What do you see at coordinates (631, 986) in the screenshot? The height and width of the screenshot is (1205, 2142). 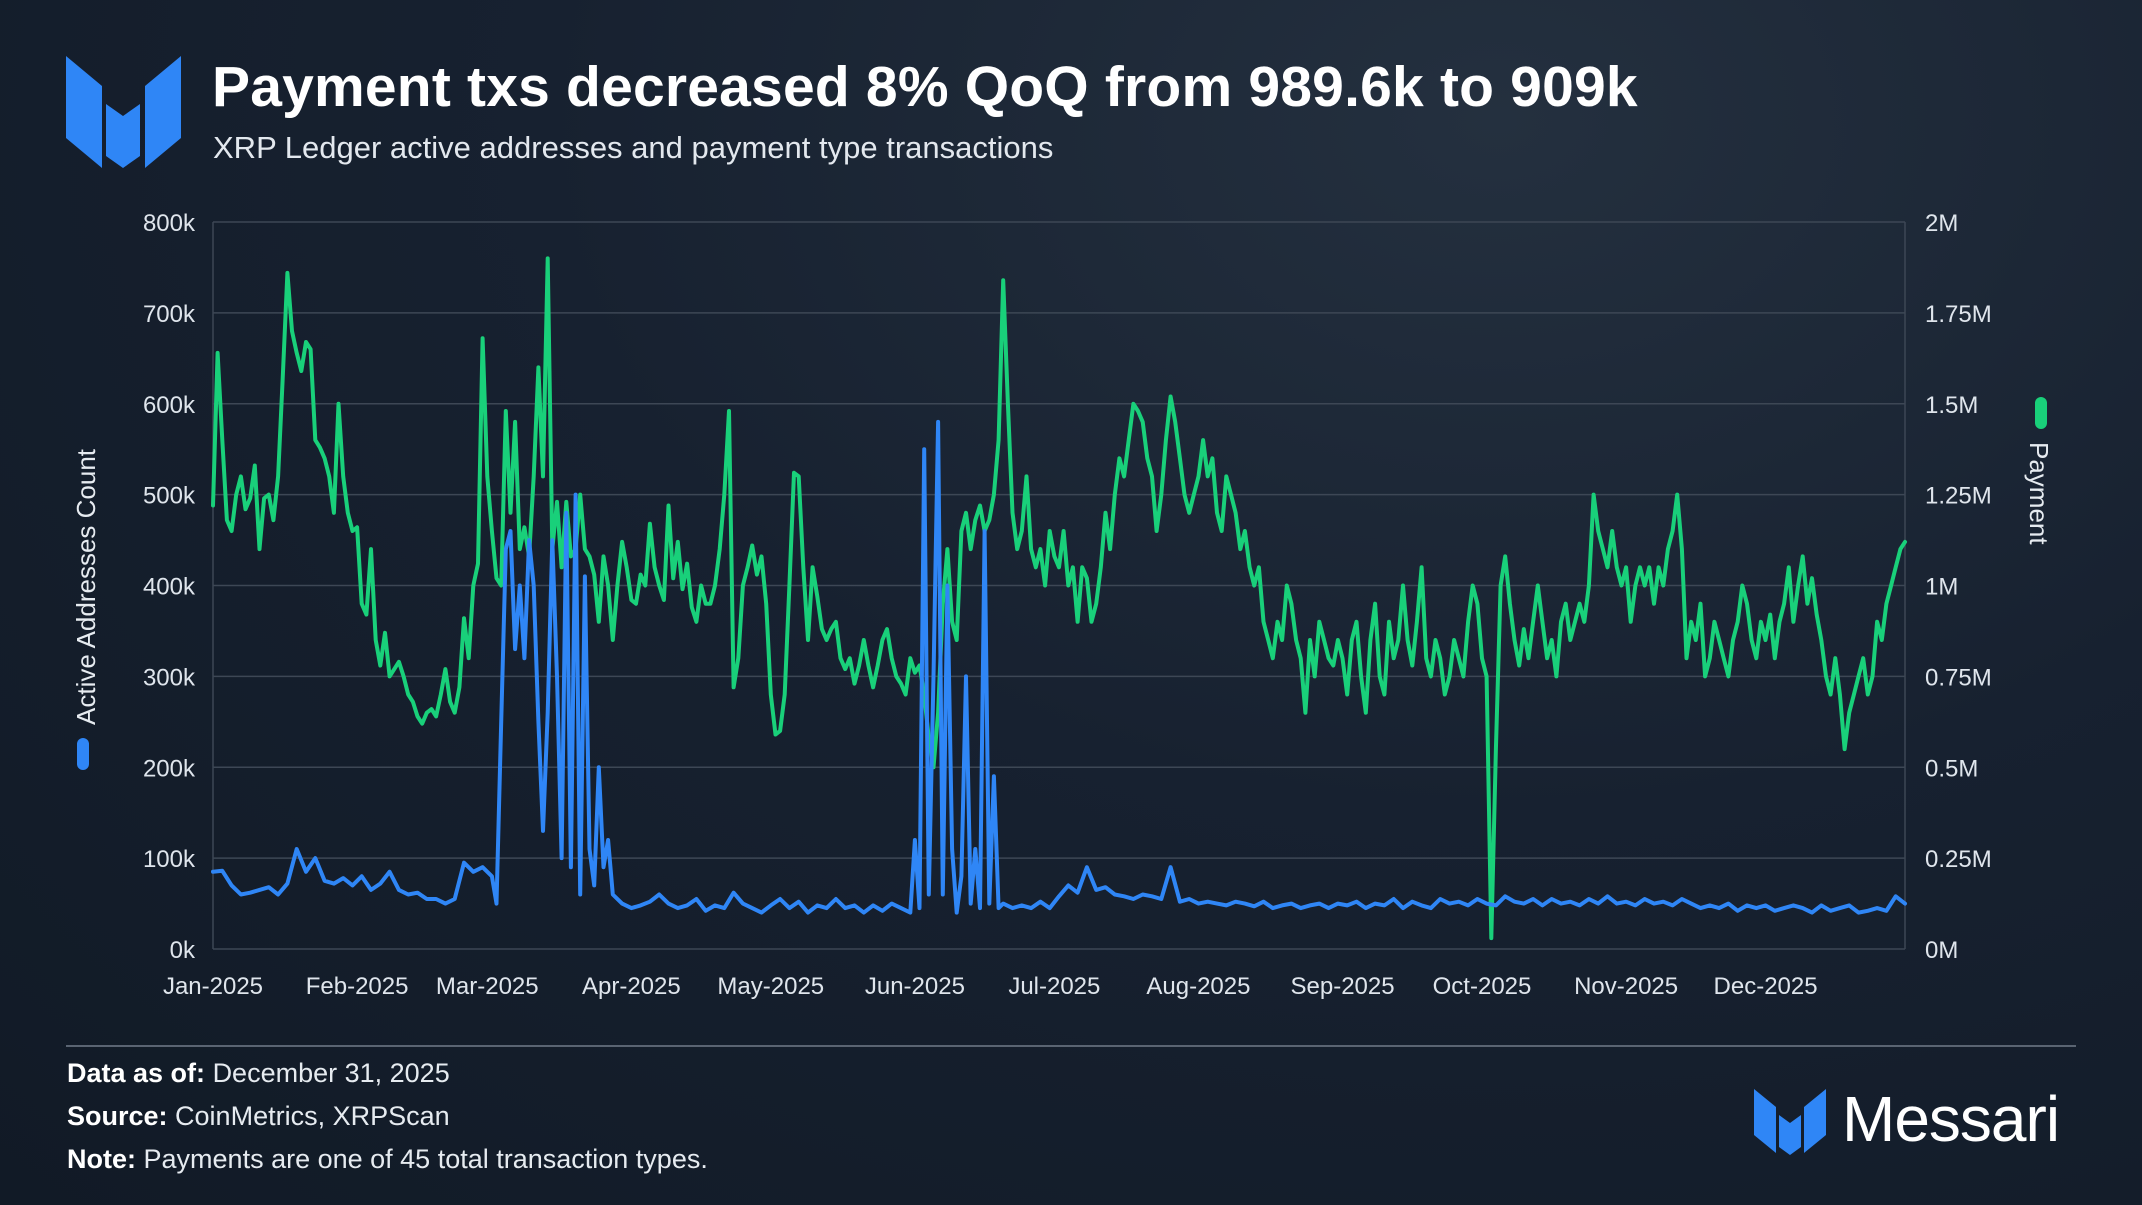 I see `x-tick-label: Apr-2025` at bounding box center [631, 986].